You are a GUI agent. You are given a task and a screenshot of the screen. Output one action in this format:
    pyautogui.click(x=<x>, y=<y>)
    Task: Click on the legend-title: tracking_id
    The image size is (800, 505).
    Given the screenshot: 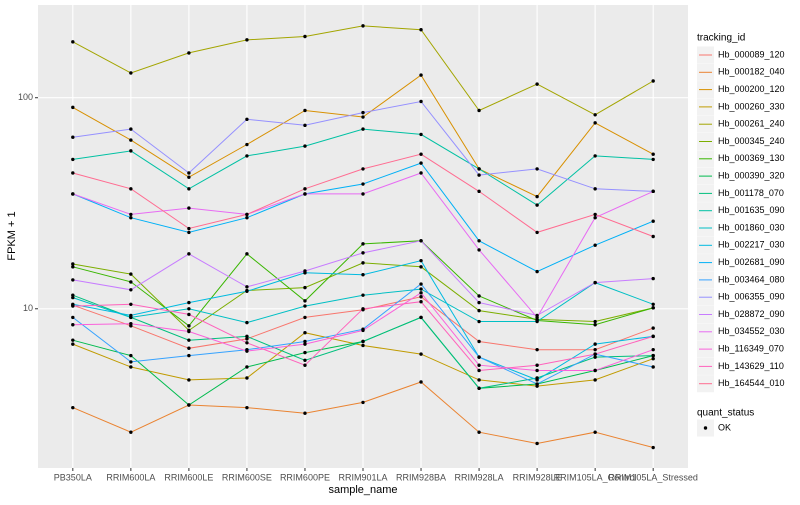 What is the action you would take?
    pyautogui.click(x=721, y=38)
    